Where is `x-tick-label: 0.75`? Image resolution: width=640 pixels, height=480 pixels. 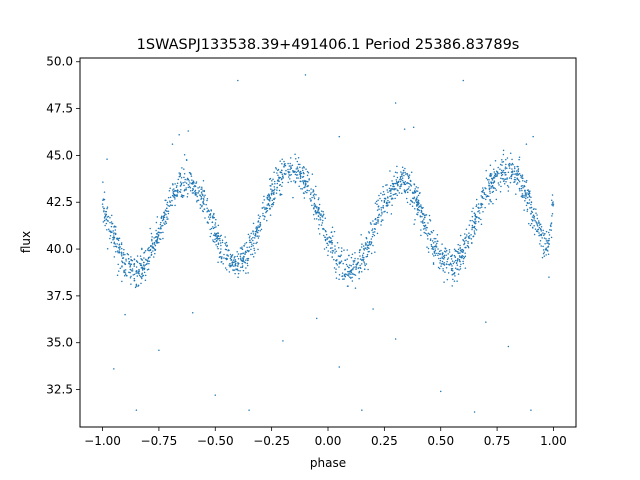
x-tick-label: 0.75 is located at coordinates (497, 441).